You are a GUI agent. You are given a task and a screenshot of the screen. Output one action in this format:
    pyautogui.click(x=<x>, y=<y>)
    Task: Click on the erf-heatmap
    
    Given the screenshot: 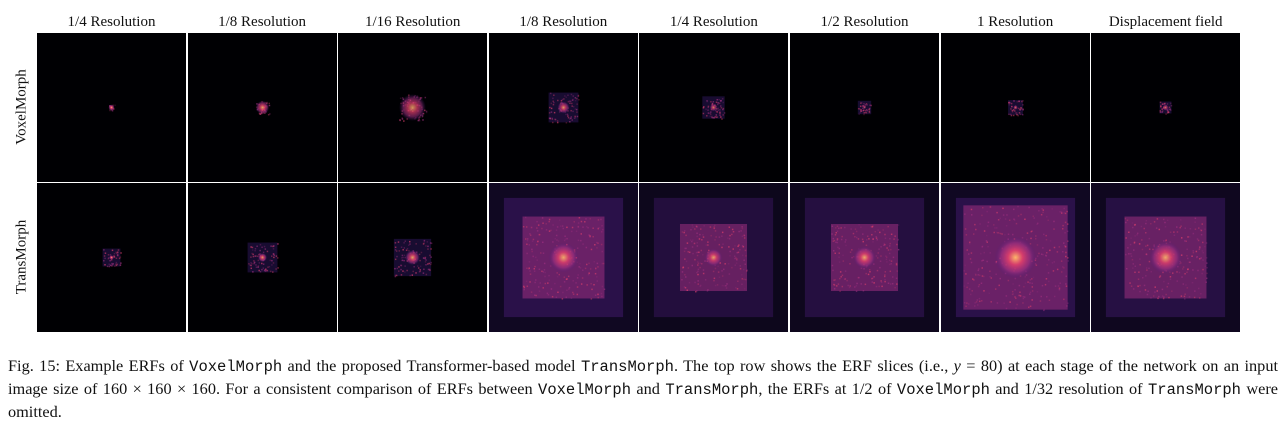 What is the action you would take?
    pyautogui.click(x=864, y=257)
    